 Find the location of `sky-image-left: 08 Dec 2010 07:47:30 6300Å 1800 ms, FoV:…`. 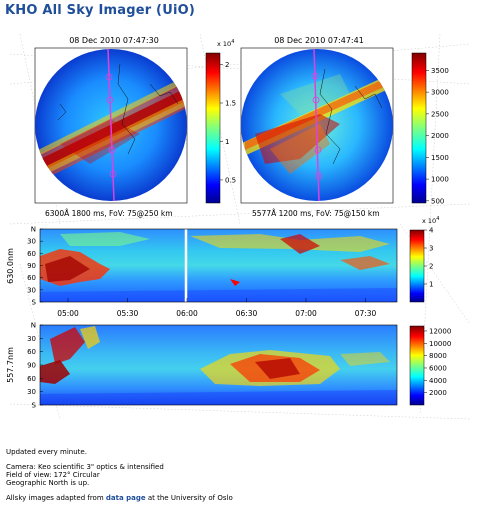

sky-image-left: 08 Dec 2010 07:47:30 6300Å 1800 ms, FoV:… is located at coordinates (135, 127).